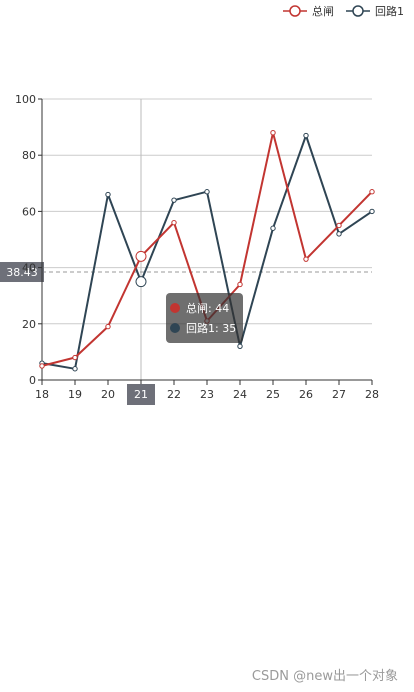  Describe the element at coordinates (240, 394) in the screenshot. I see `x-tick-label: 24` at that location.